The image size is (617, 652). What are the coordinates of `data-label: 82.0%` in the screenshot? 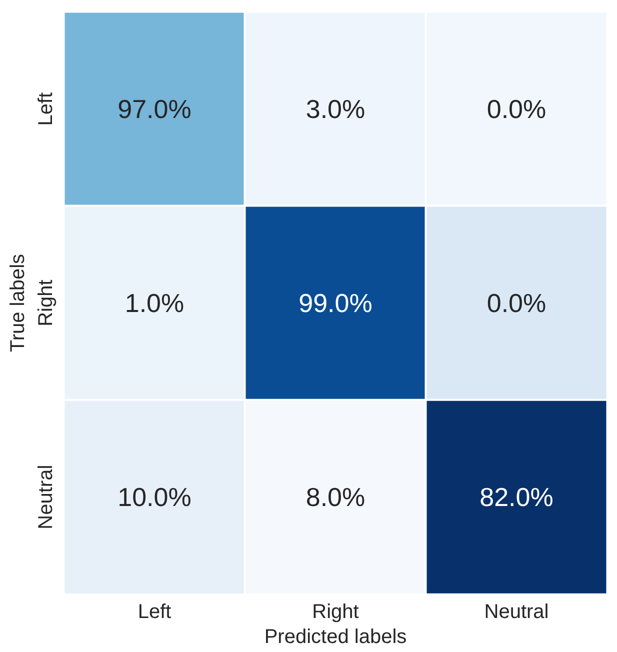 It's located at (517, 497).